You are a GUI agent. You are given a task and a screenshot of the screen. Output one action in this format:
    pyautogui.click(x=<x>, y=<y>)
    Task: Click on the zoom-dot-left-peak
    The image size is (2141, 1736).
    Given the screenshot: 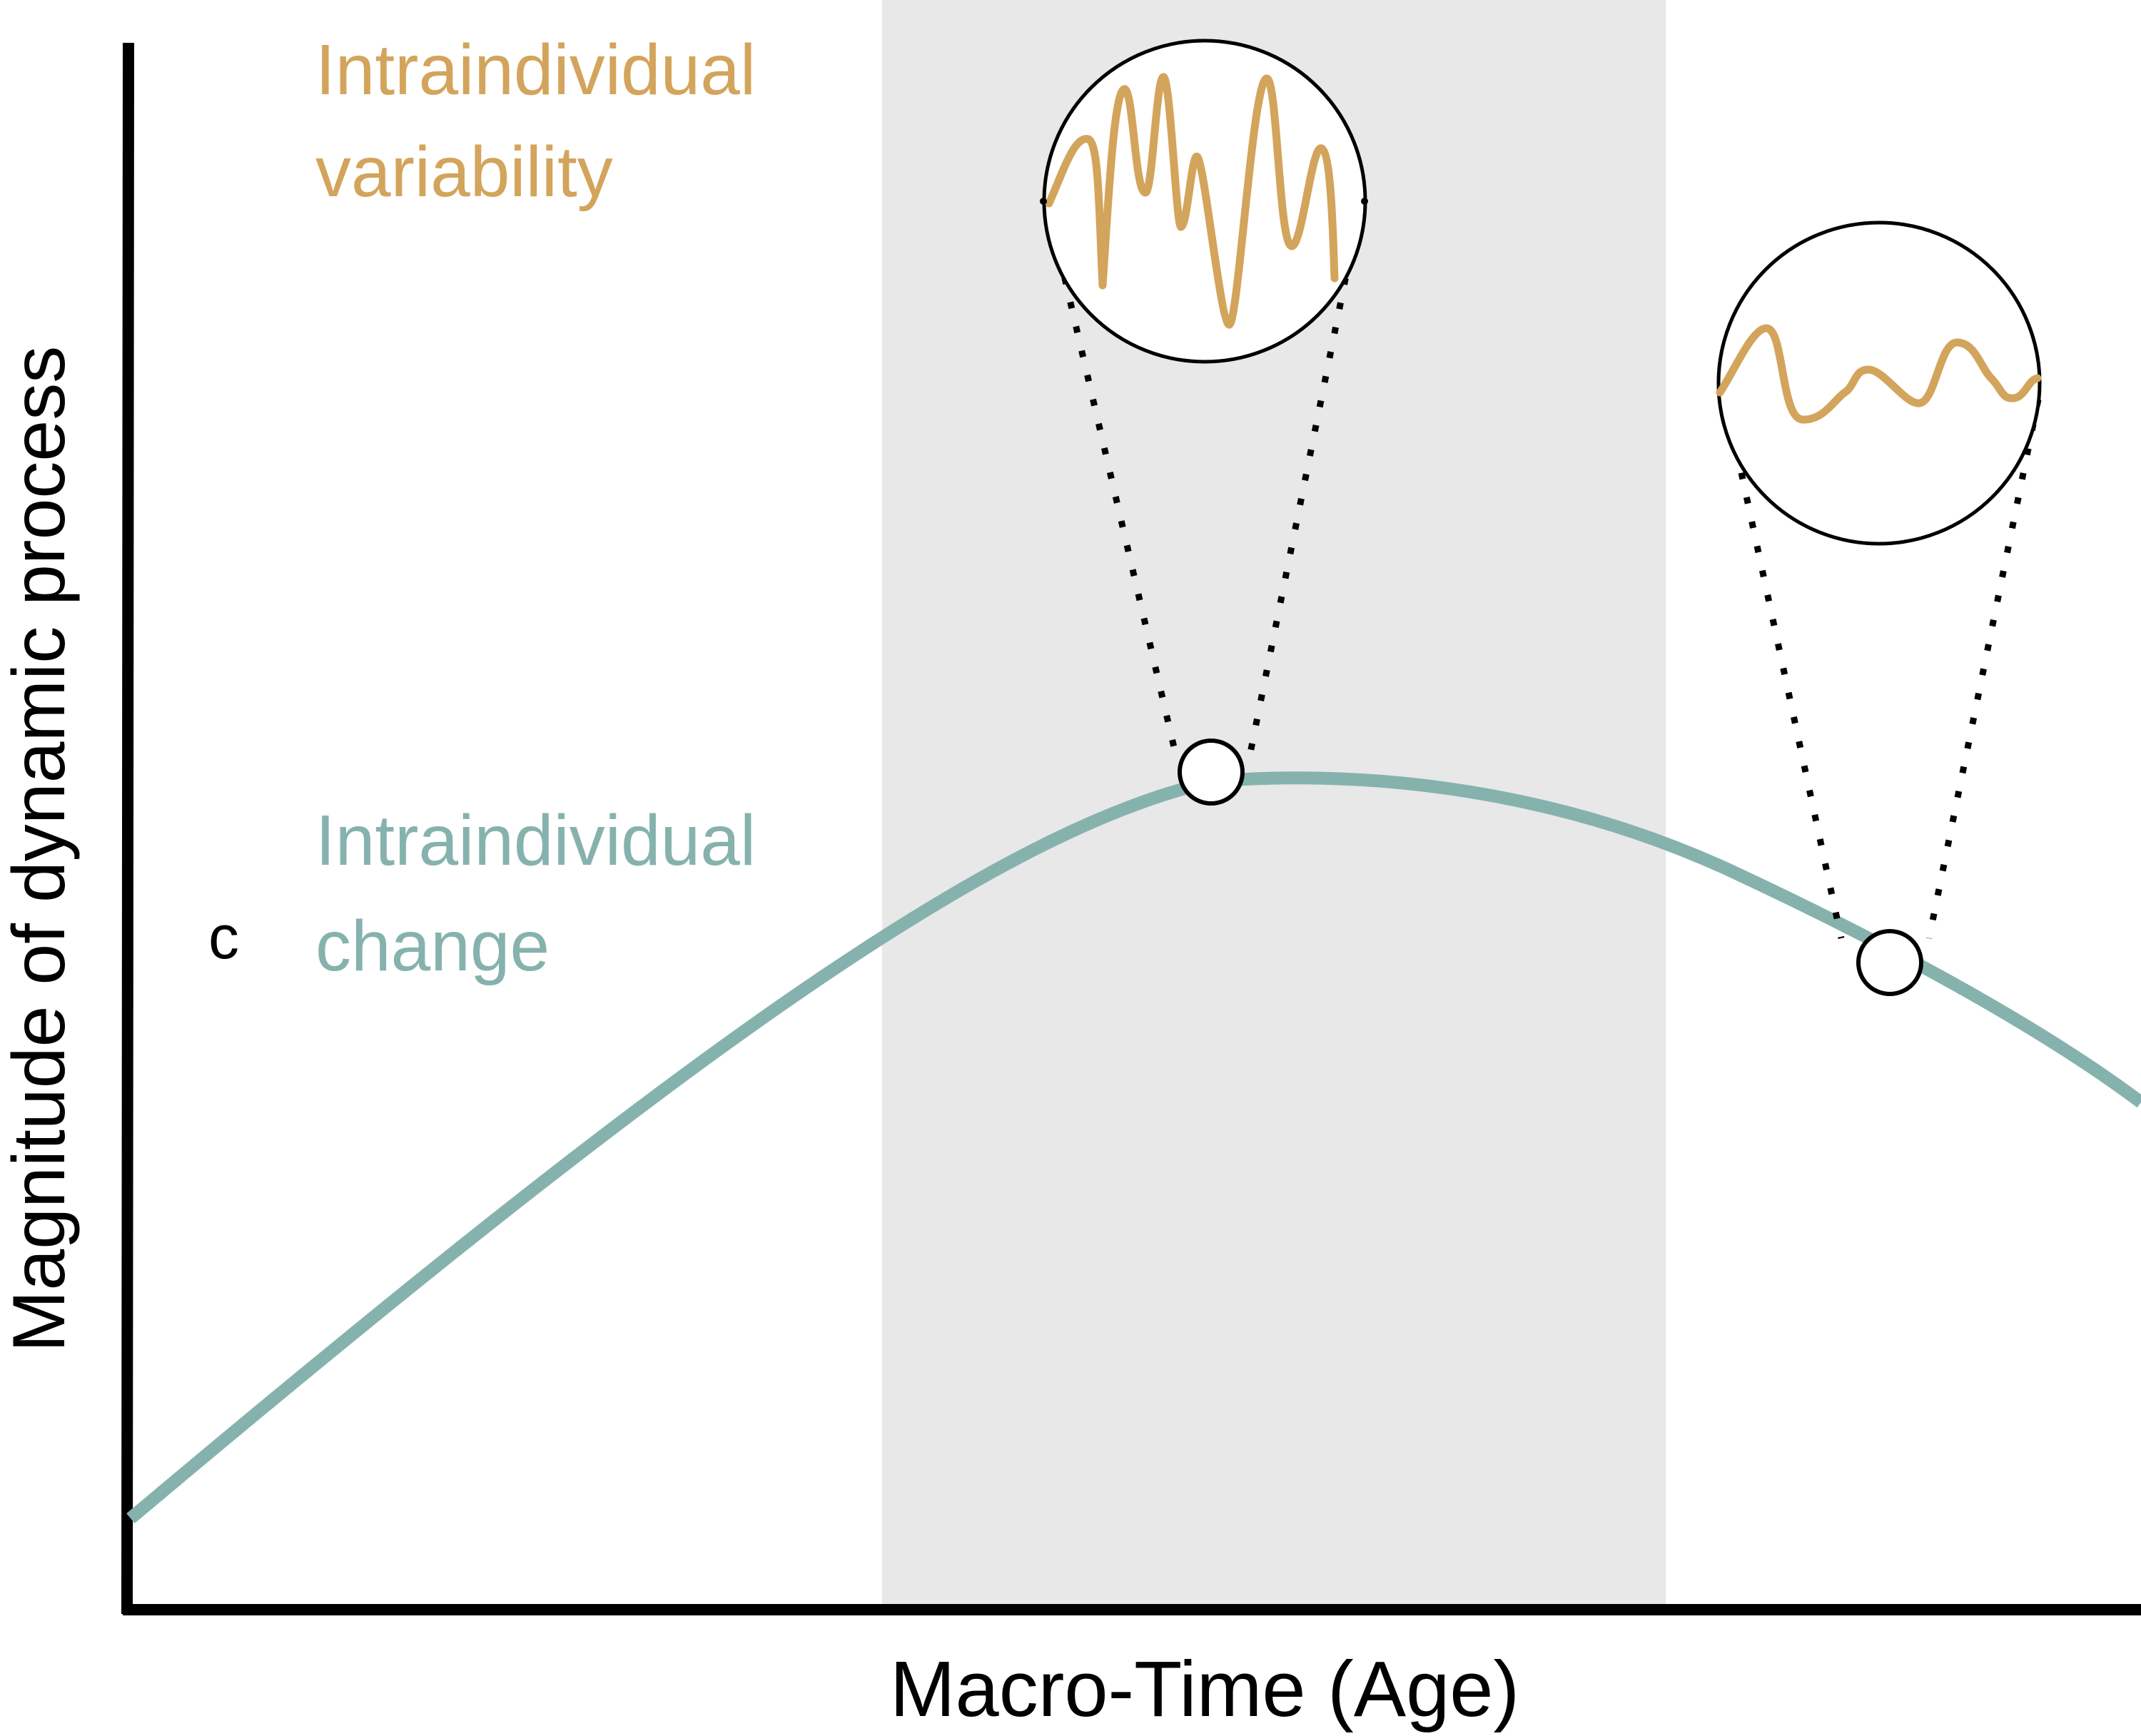 What is the action you would take?
    pyautogui.click(x=1043, y=202)
    